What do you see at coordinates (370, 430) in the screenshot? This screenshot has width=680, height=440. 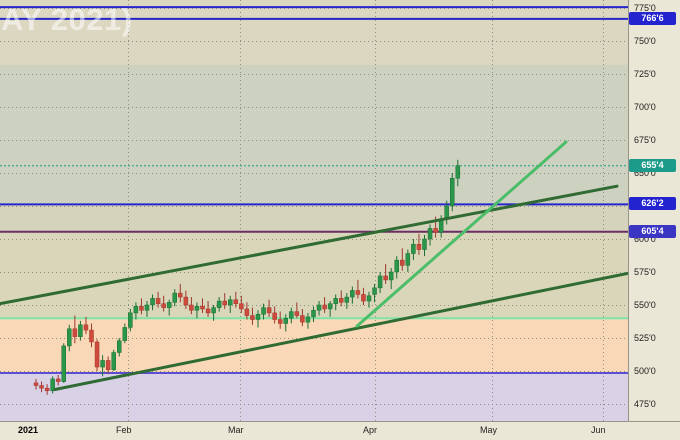 I see `x-axis-month-label: Apr` at bounding box center [370, 430].